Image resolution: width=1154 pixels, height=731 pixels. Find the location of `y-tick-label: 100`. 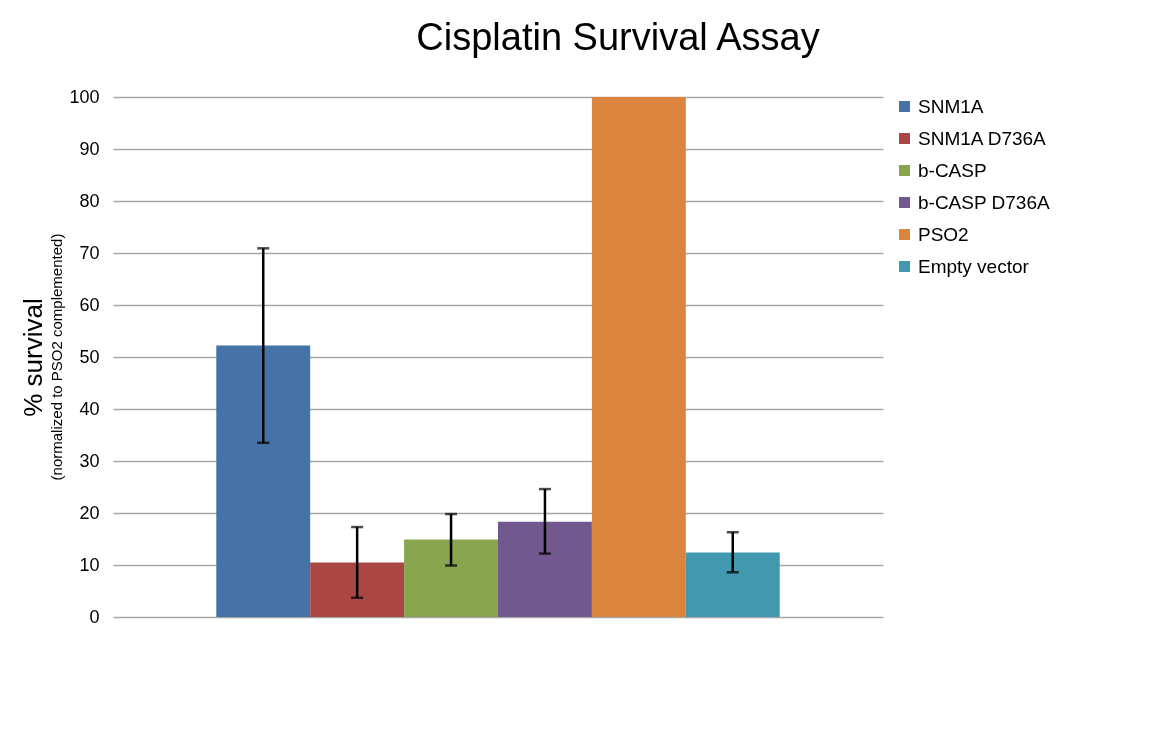

y-tick-label: 100 is located at coordinates (84, 96).